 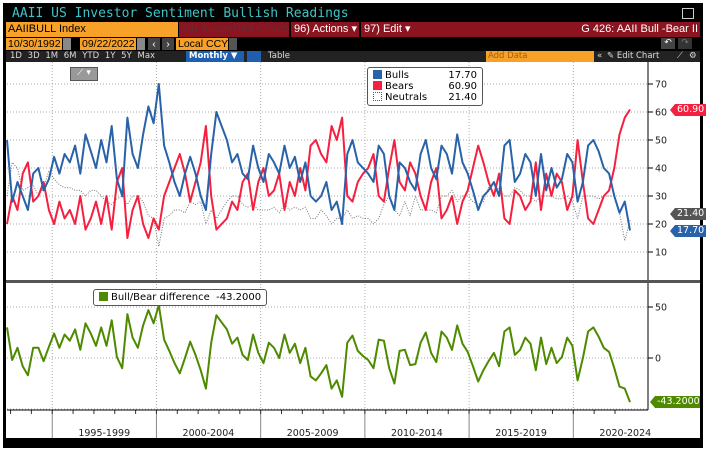 What do you see at coordinates (154, 44) in the screenshot?
I see `prev-button: ‹` at bounding box center [154, 44].